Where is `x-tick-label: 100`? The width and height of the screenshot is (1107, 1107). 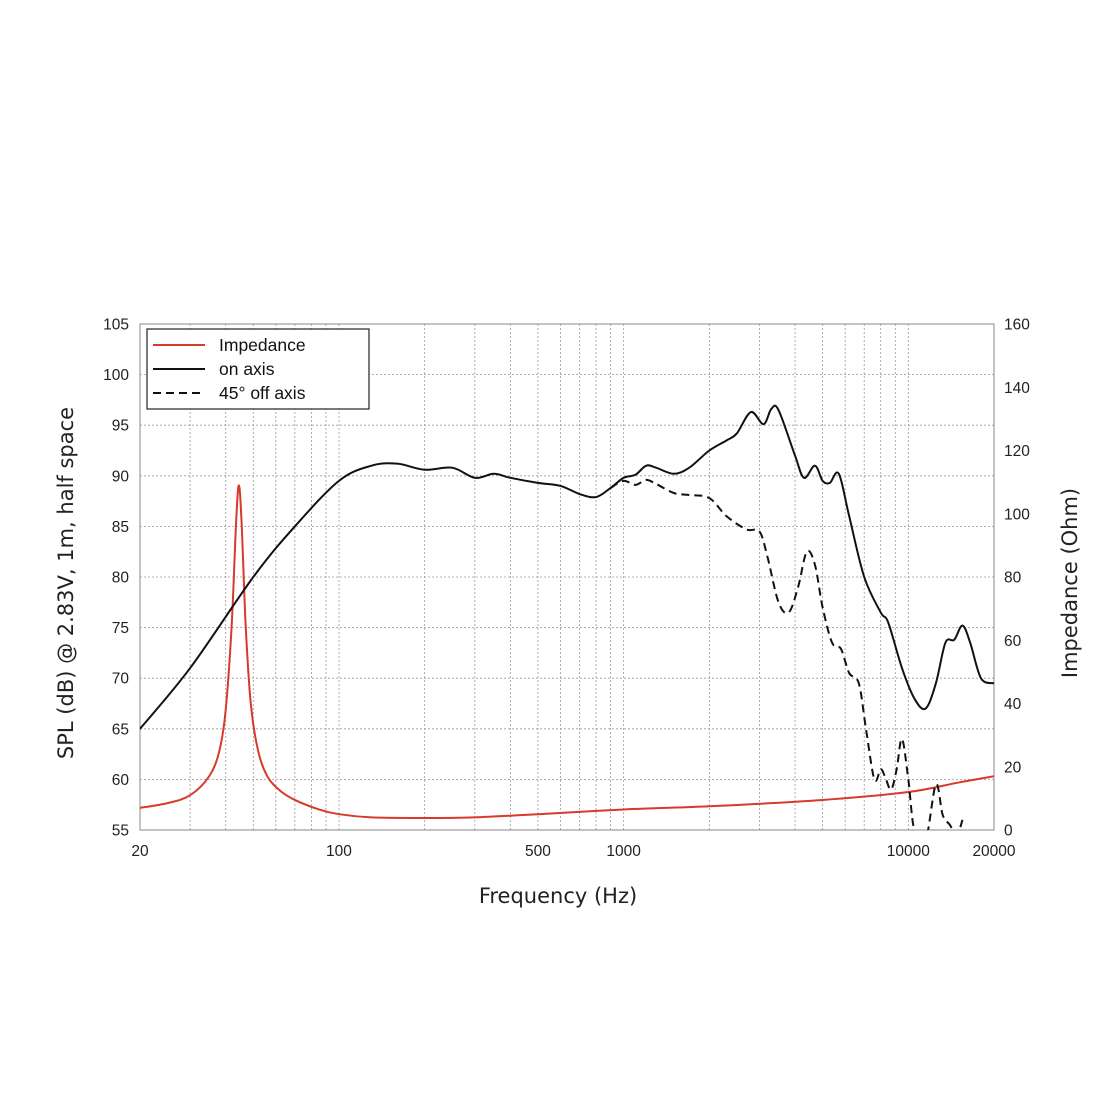
x-tick-label: 100 is located at coordinates (339, 851).